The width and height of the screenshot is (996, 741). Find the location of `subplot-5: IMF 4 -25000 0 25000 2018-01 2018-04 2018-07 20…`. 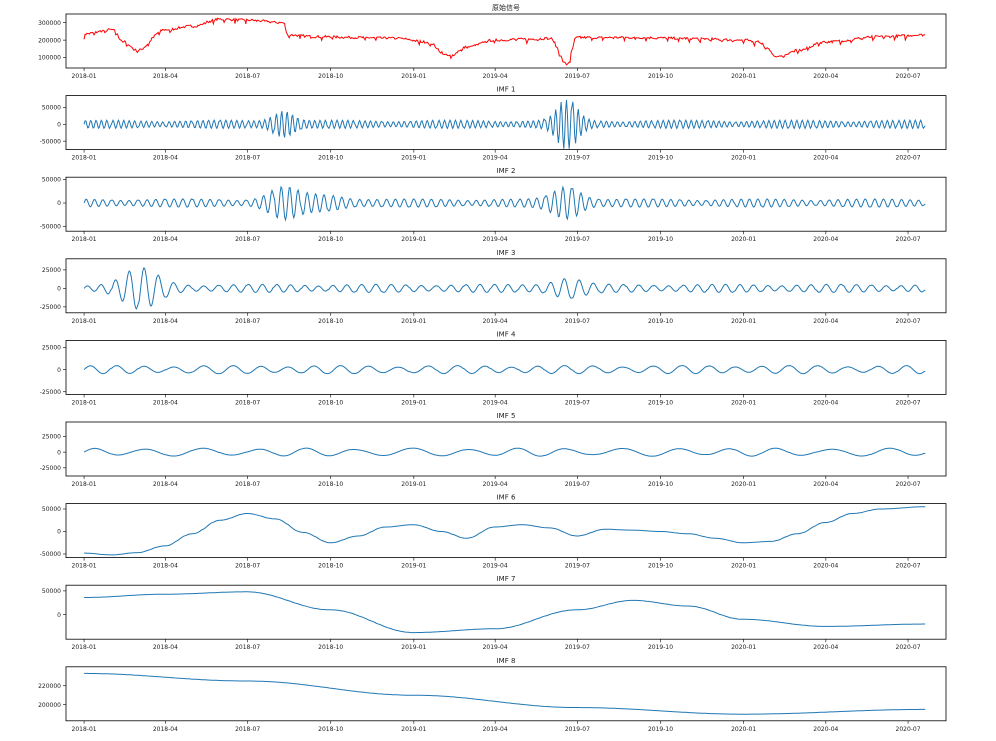

subplot-5: IMF 4 -25000 0 25000 2018-01 2018-04 2018-07 20… is located at coordinates (493, 368).